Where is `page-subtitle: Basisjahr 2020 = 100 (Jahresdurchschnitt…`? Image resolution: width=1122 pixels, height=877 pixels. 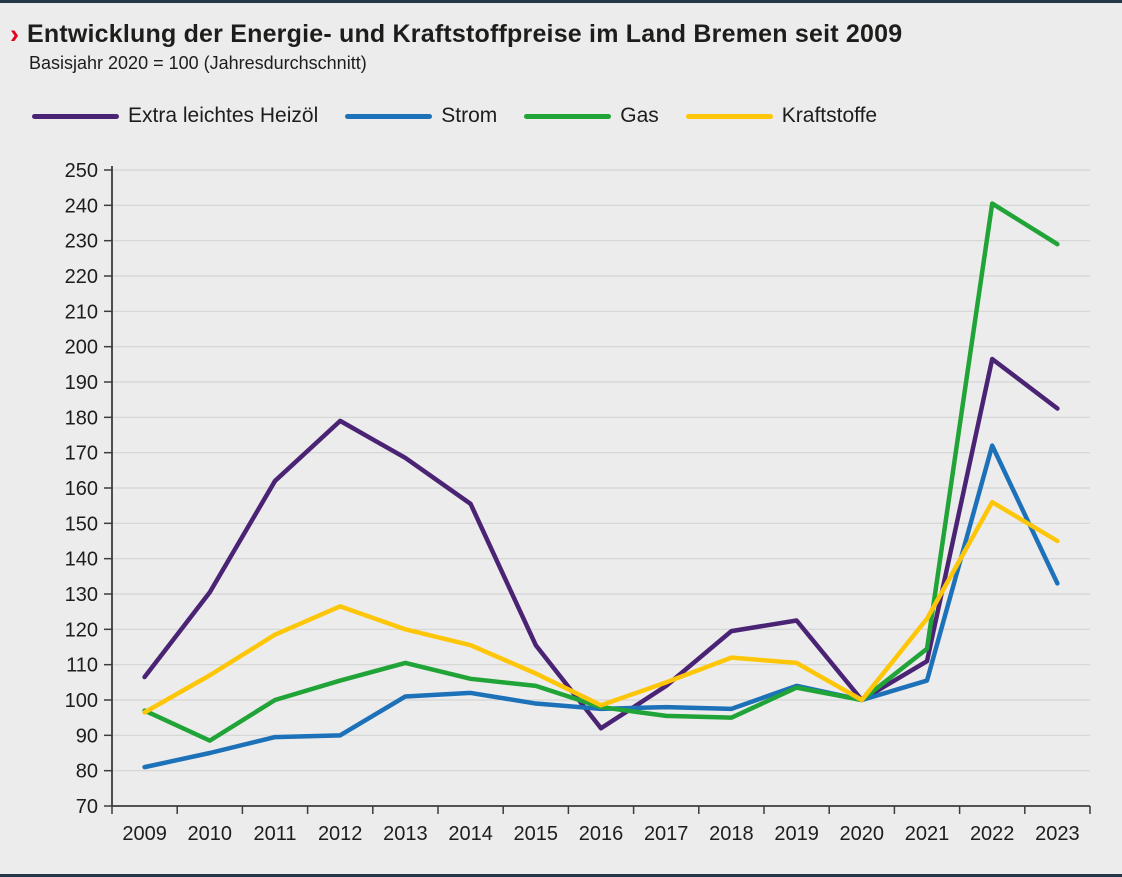 page-subtitle: Basisjahr 2020 = 100 (Jahresdurchschnitt… is located at coordinates (198, 63).